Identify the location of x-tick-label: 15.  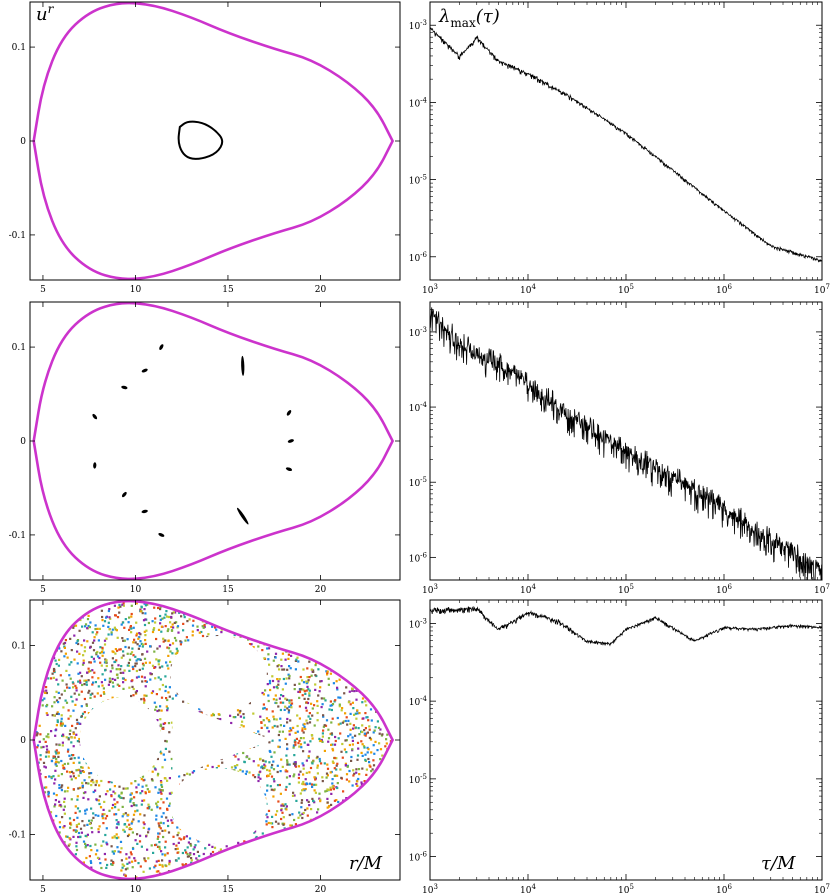
(228, 290).